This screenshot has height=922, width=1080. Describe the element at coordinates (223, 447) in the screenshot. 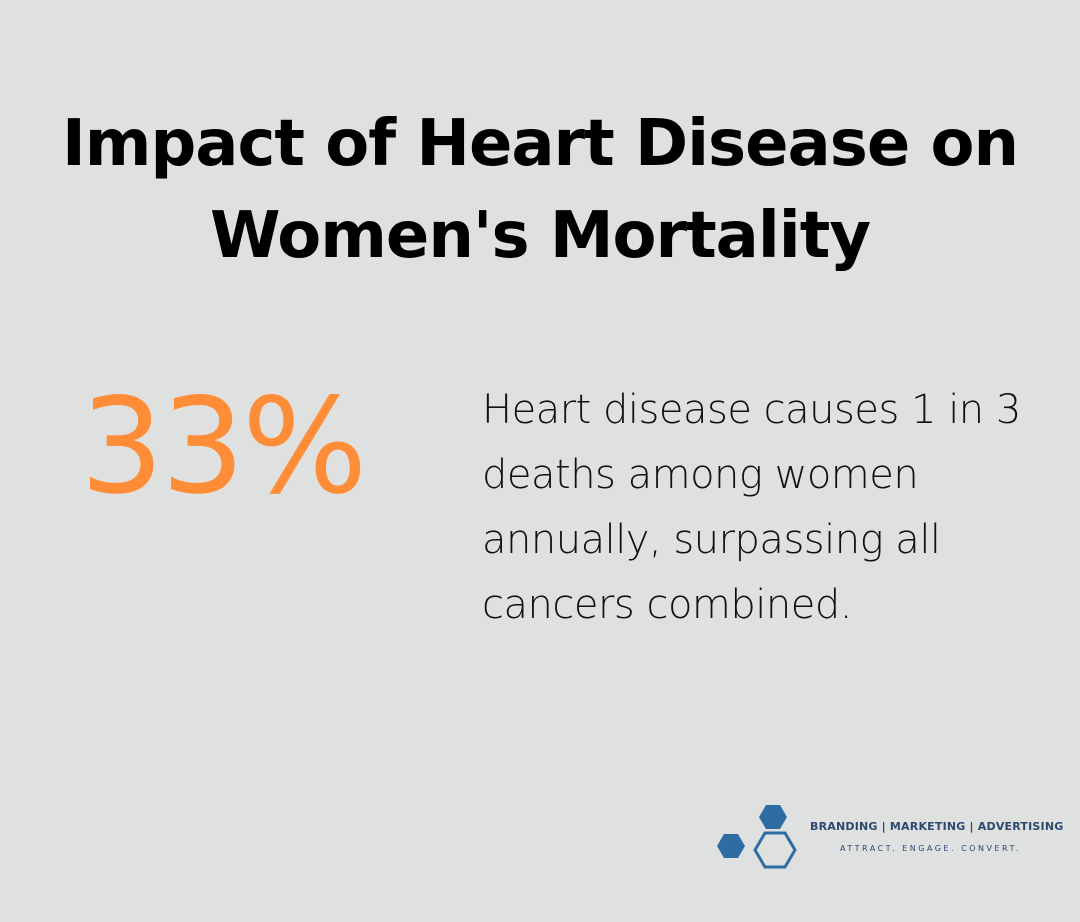

I see `stat-value: 33%` at that location.